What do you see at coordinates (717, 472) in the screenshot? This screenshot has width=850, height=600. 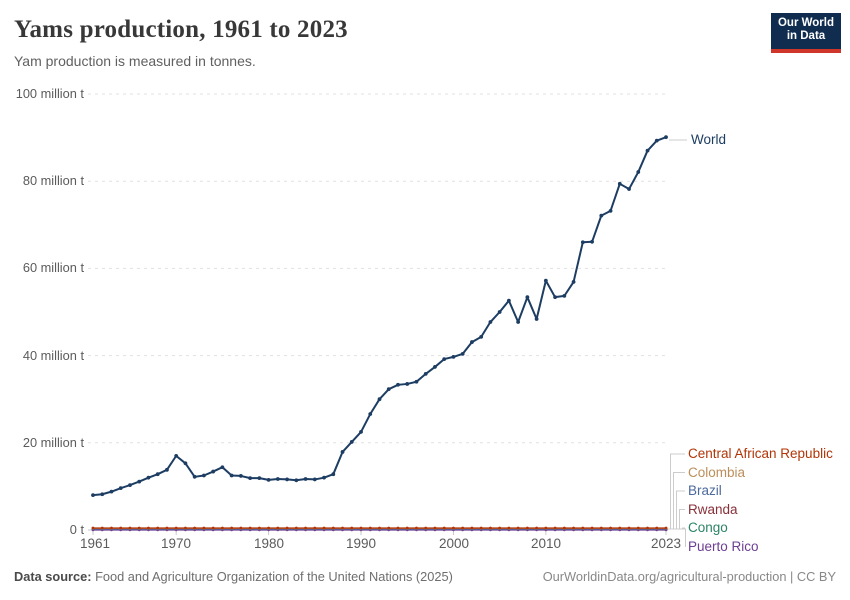 I see `series-label-colombia: Colombia` at bounding box center [717, 472].